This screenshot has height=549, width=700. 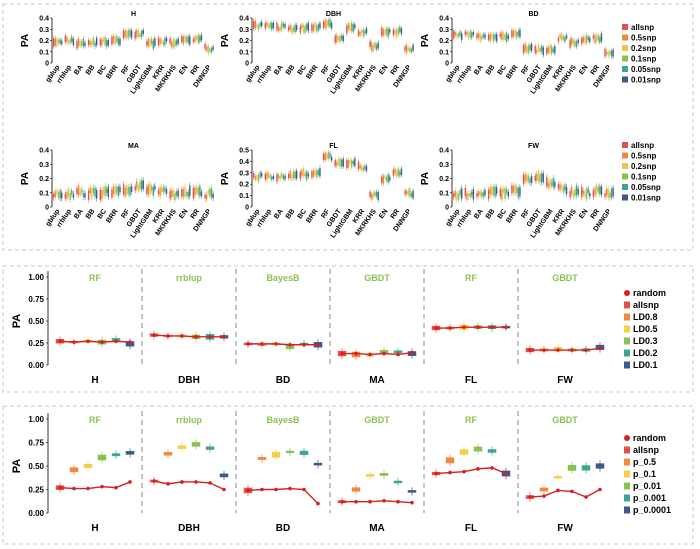 I want to click on trait-label: FL, so click(x=471, y=528).